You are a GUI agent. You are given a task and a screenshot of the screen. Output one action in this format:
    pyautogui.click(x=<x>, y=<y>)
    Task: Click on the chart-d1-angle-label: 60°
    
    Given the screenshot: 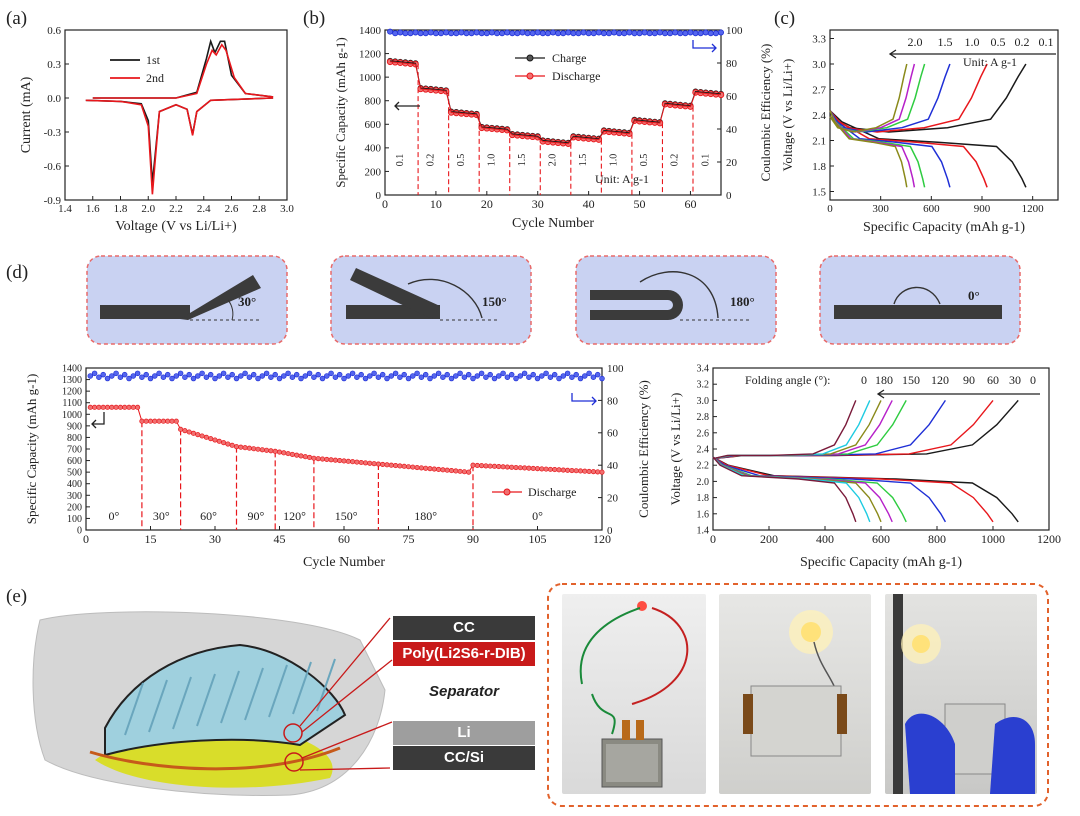 What is the action you would take?
    pyautogui.click(x=208, y=516)
    